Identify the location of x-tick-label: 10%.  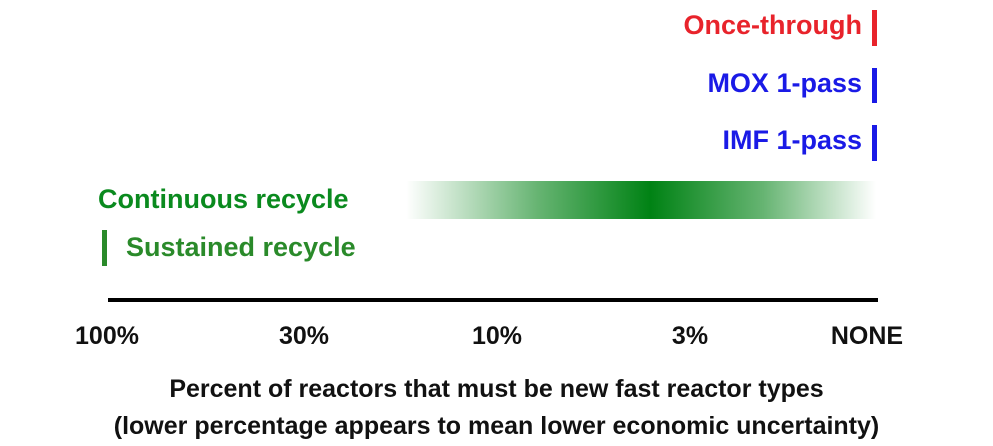
(497, 336).